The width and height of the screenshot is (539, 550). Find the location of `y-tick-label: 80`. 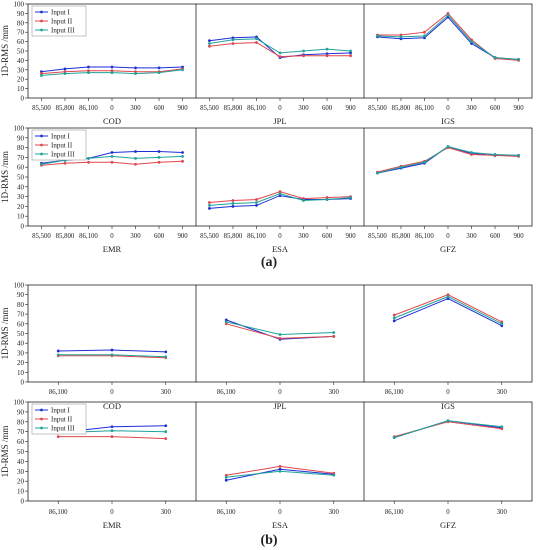

y-tick-label: 80 is located at coordinates (21, 23).